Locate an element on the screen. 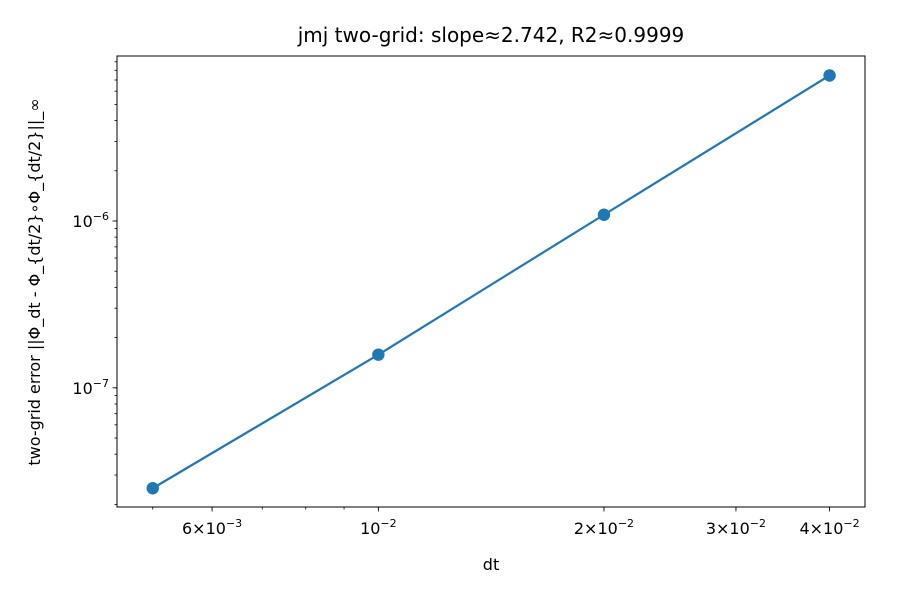 This screenshot has height=600, width=900. x-axis-label: dt is located at coordinates (491, 564).